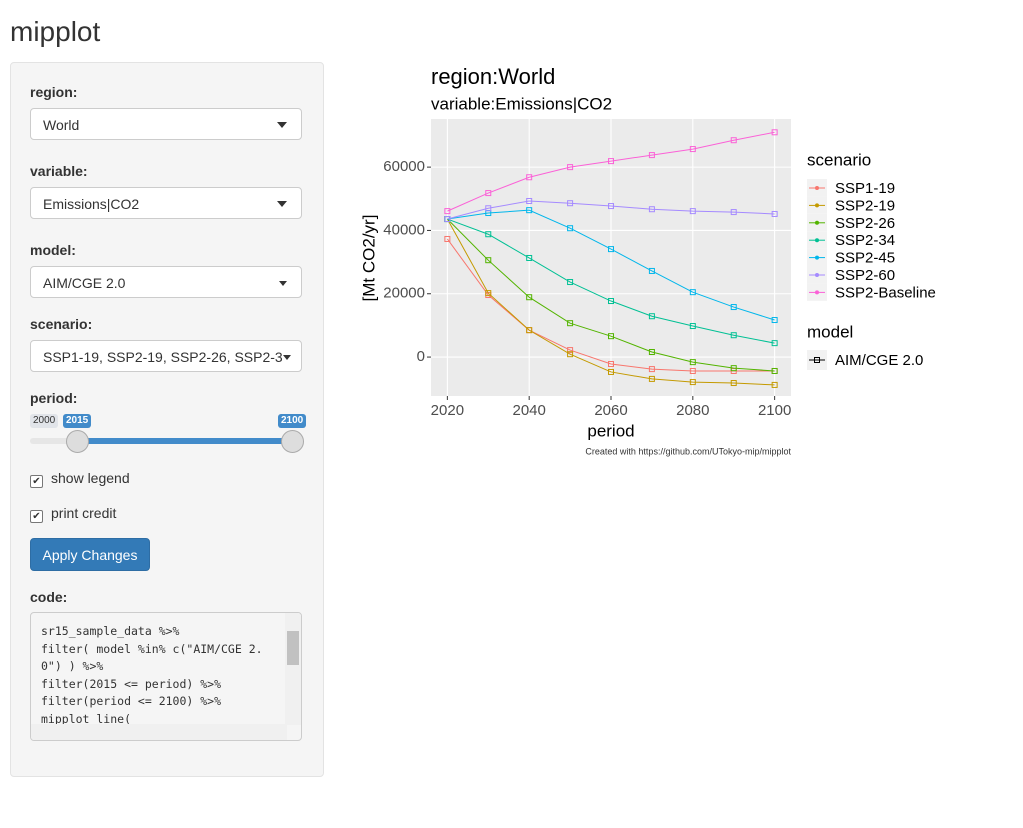 The height and width of the screenshot is (828, 1023). Describe the element at coordinates (61, 324) in the screenshot. I see `scenario-label: scenario:` at that location.